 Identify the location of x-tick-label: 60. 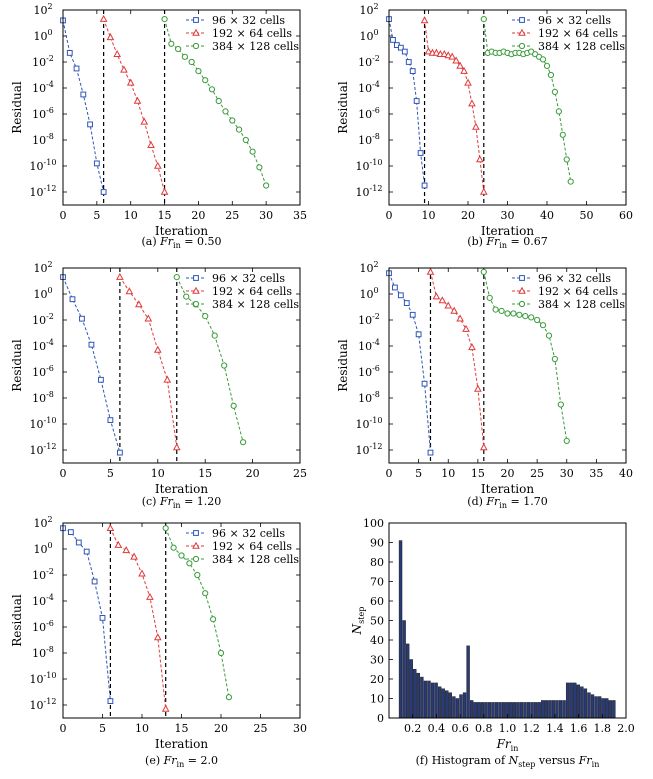
(626, 215).